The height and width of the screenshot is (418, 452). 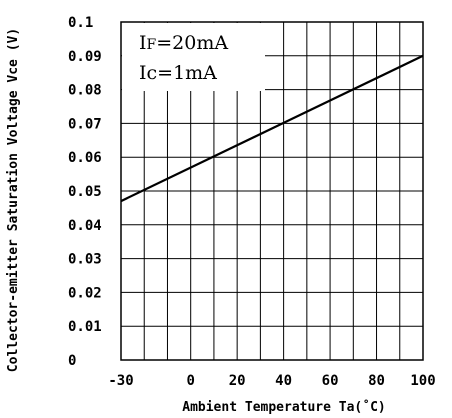 I want to click on y-tick-label: 0.08, so click(x=85, y=91).